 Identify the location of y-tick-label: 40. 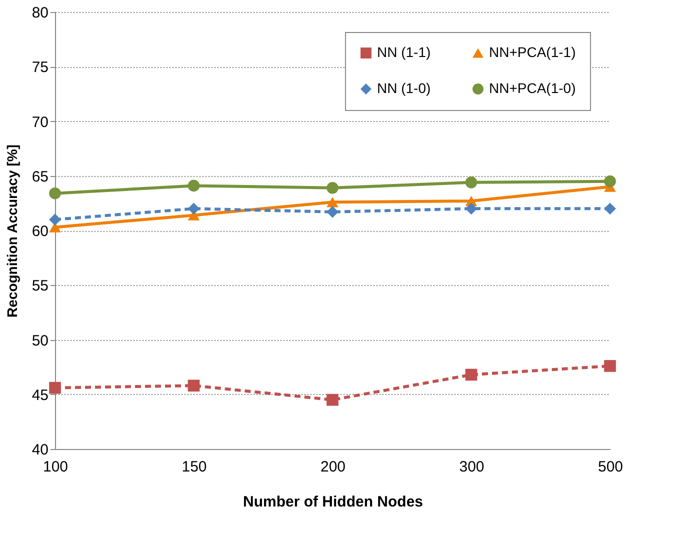
(40, 450).